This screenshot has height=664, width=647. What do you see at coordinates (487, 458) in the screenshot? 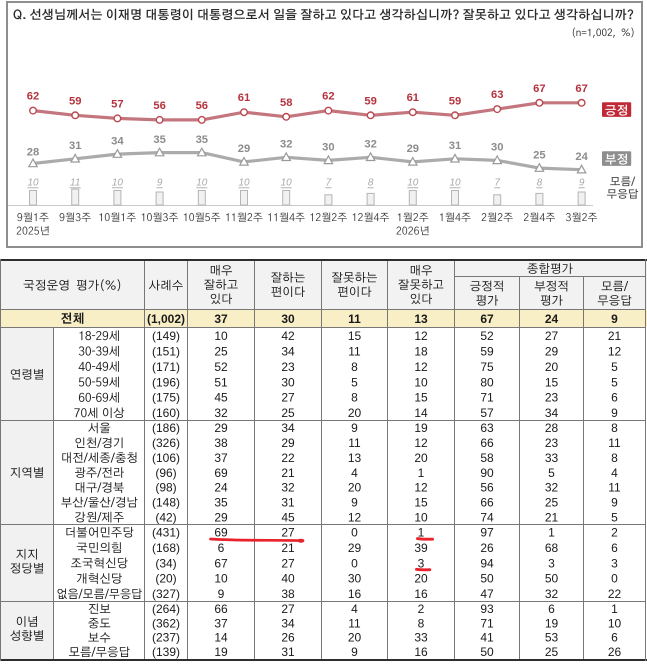
I see `svg-text: 58` at bounding box center [487, 458].